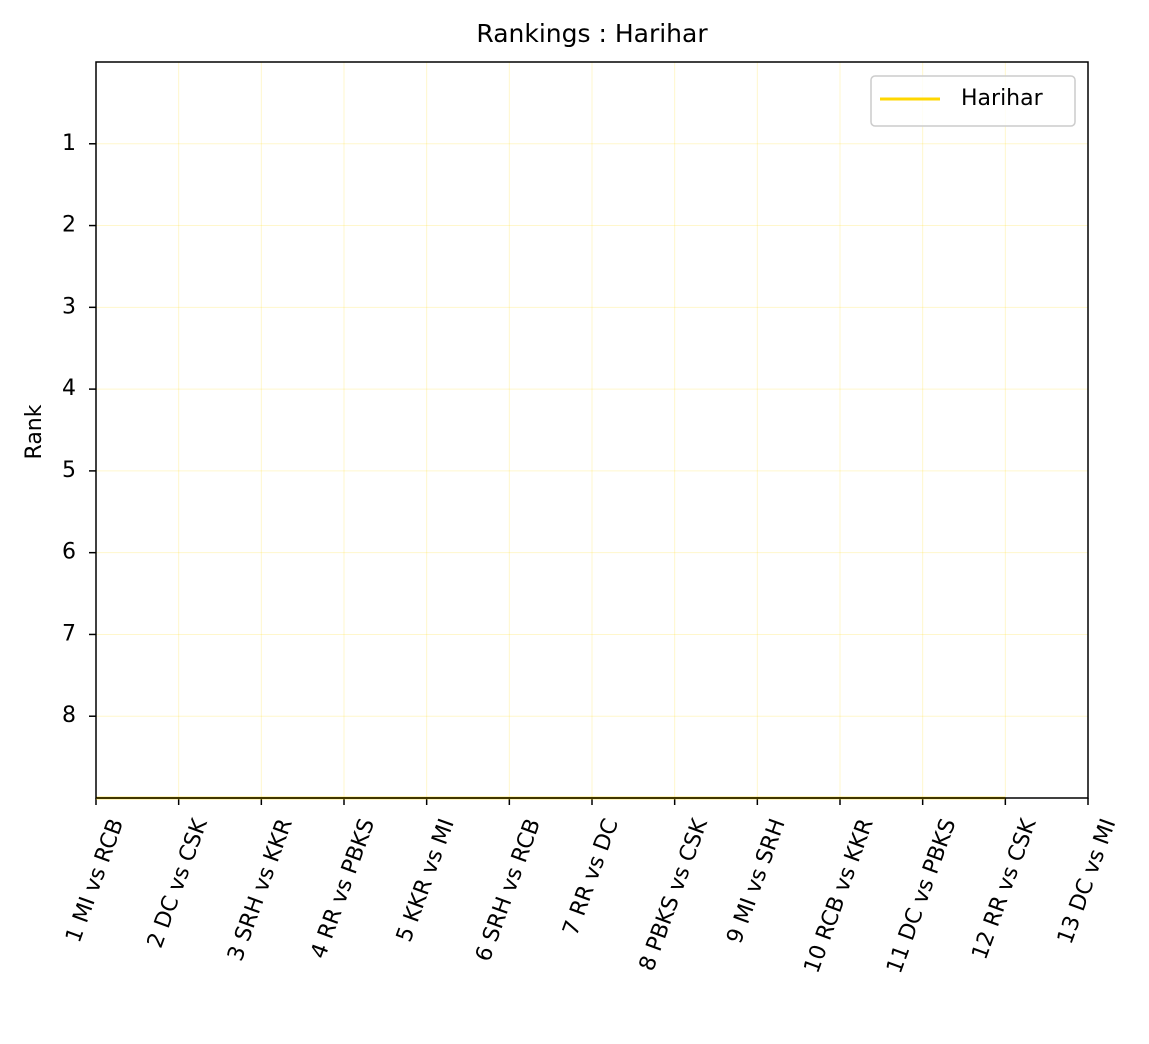  What do you see at coordinates (69, 552) in the screenshot?
I see `y-tick-label: 6` at bounding box center [69, 552].